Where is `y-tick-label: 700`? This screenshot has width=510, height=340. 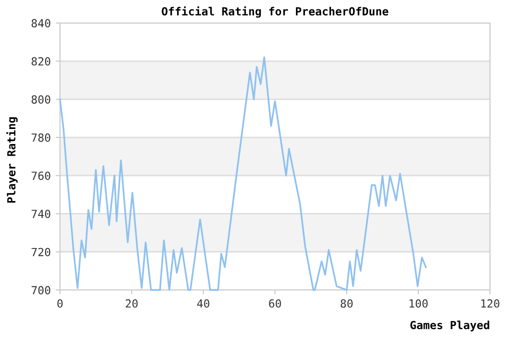
y-tick-label: 700 is located at coordinates (41, 290).